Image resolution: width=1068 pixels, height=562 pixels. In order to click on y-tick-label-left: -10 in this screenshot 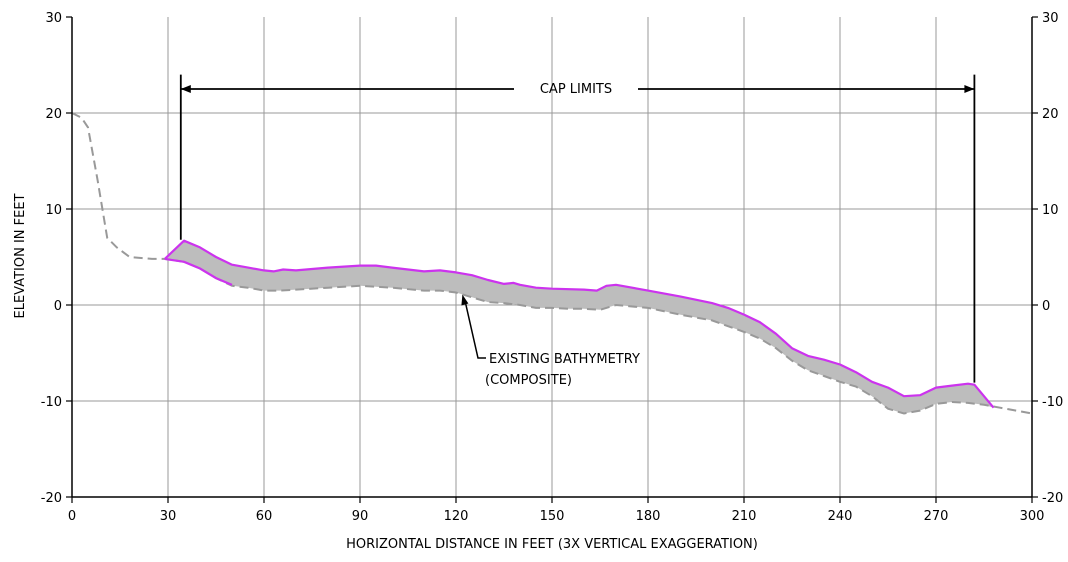, I will do `click(51, 402)`.